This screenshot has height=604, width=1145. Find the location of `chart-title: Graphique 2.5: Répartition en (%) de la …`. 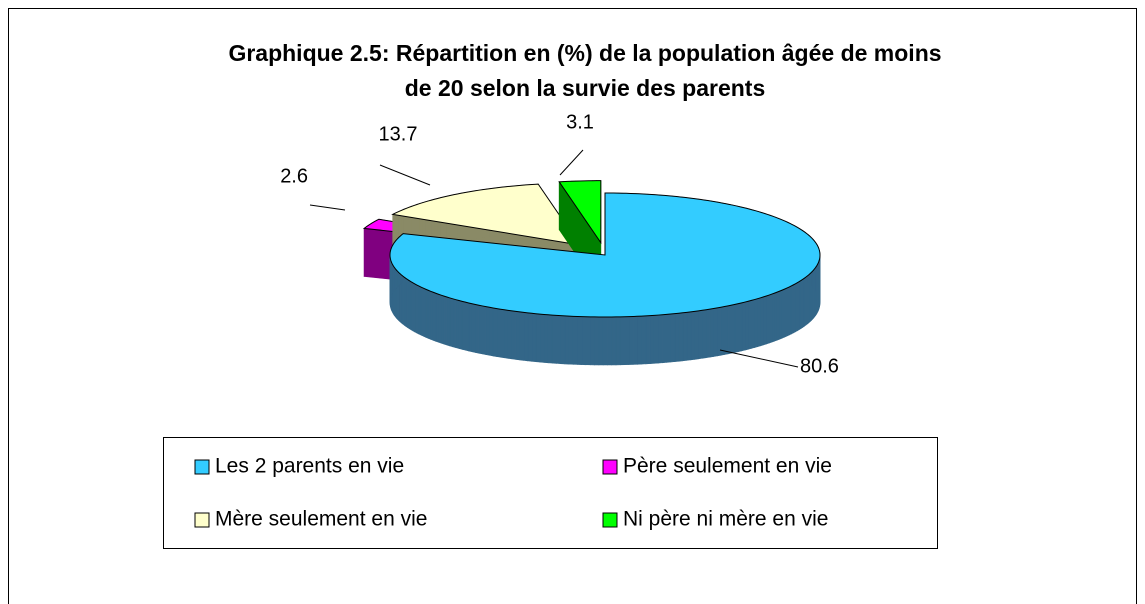

chart-title: Graphique 2.5: Répartition en (%) de la … is located at coordinates (584, 53).